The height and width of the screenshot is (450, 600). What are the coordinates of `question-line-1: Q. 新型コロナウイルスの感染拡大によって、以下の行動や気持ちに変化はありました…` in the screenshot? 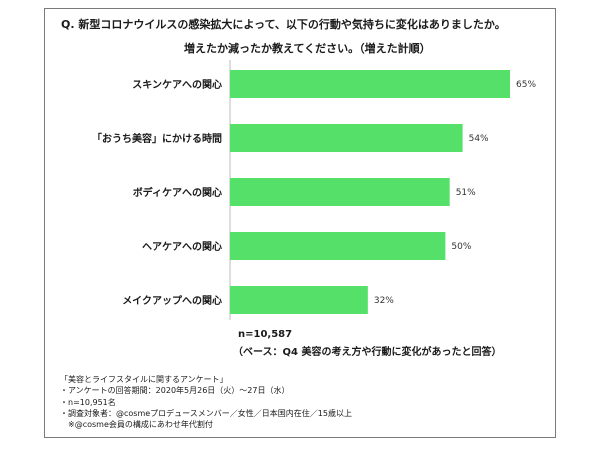 It's located at (283, 24).